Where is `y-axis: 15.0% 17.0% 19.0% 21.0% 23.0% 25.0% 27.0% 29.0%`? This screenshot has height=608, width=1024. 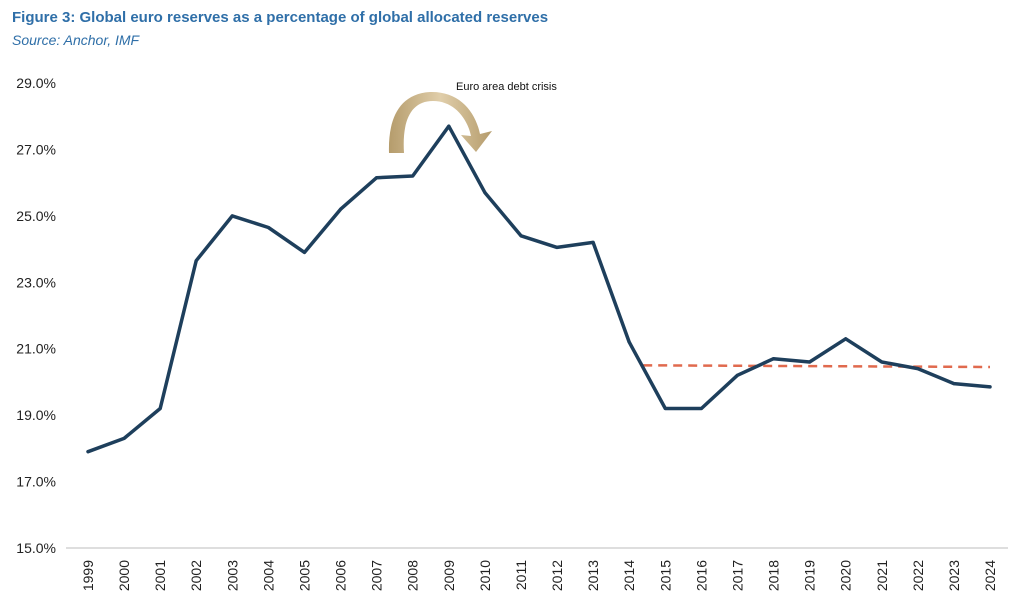 y-axis: 15.0% 17.0% 19.0% 21.0% 23.0% 25.0% 27.0% 29.0% is located at coordinates (36, 315).